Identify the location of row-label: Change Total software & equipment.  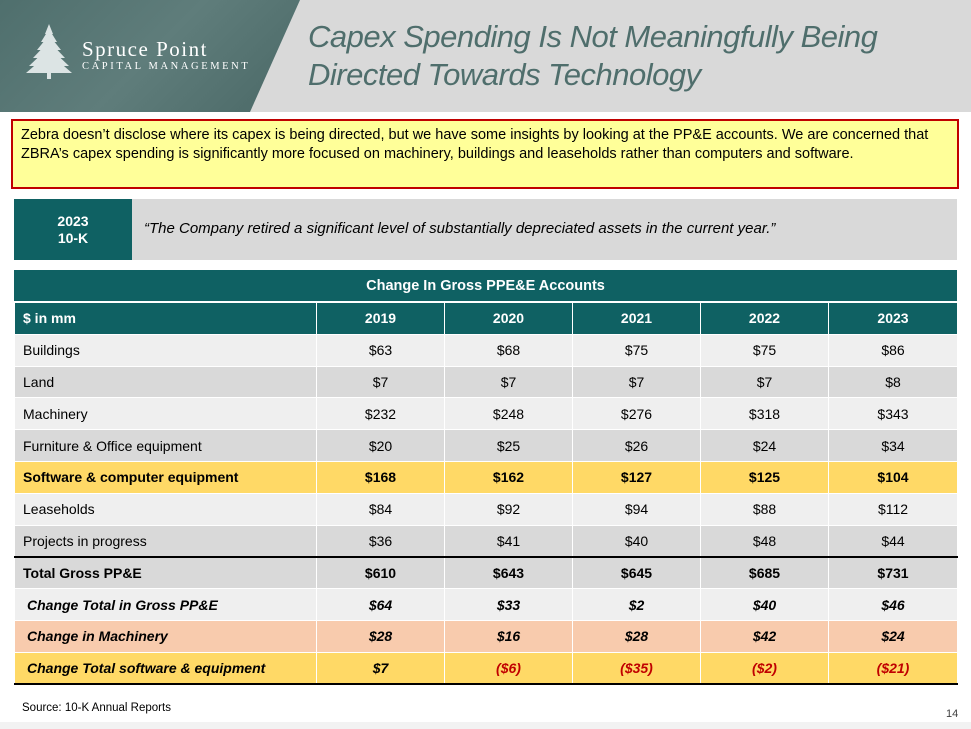
(165, 668).